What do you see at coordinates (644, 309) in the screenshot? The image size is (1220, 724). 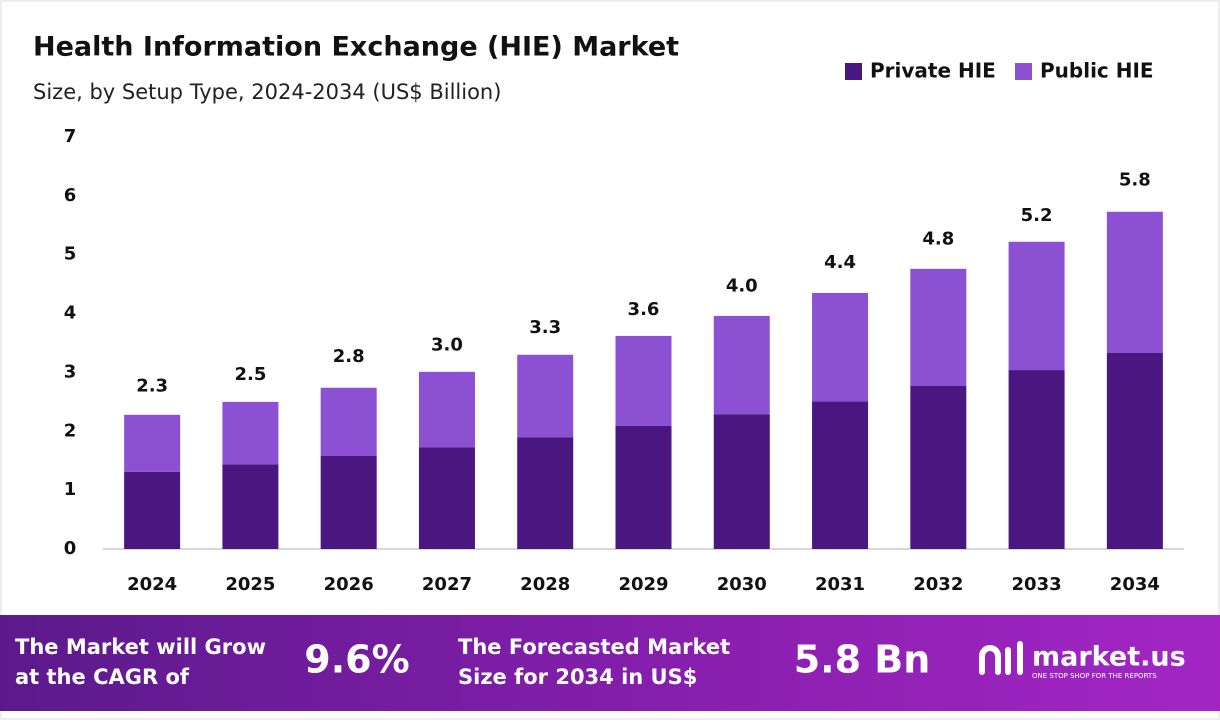 I see `total-label: 3.6` at bounding box center [644, 309].